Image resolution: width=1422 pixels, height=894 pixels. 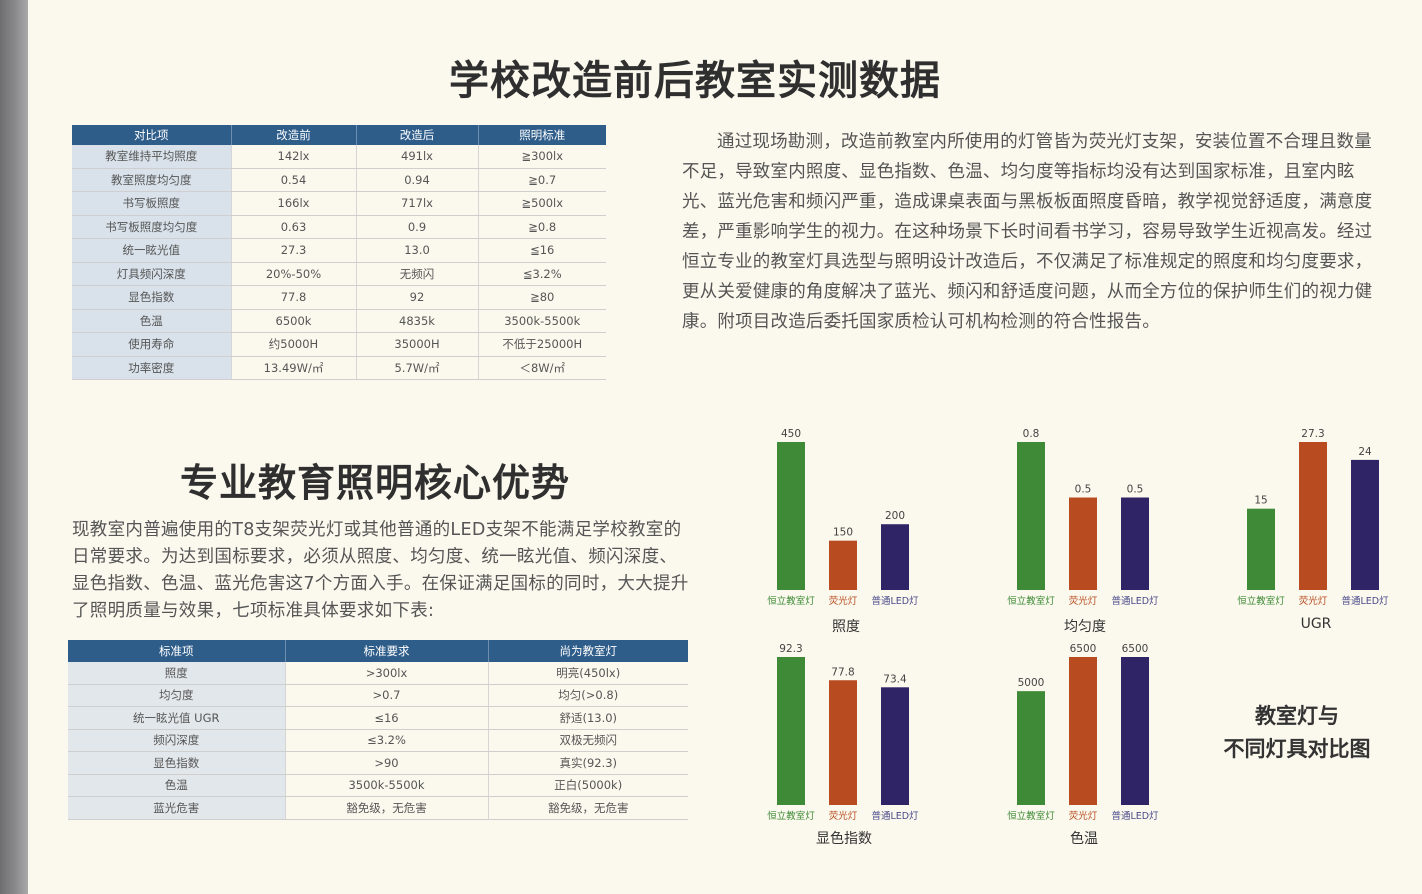 I want to click on chart-uniformity: 0.8 恒立教室灯 0.5 荧光灯 0.5 普通LED灯, so click(x=1083, y=517).